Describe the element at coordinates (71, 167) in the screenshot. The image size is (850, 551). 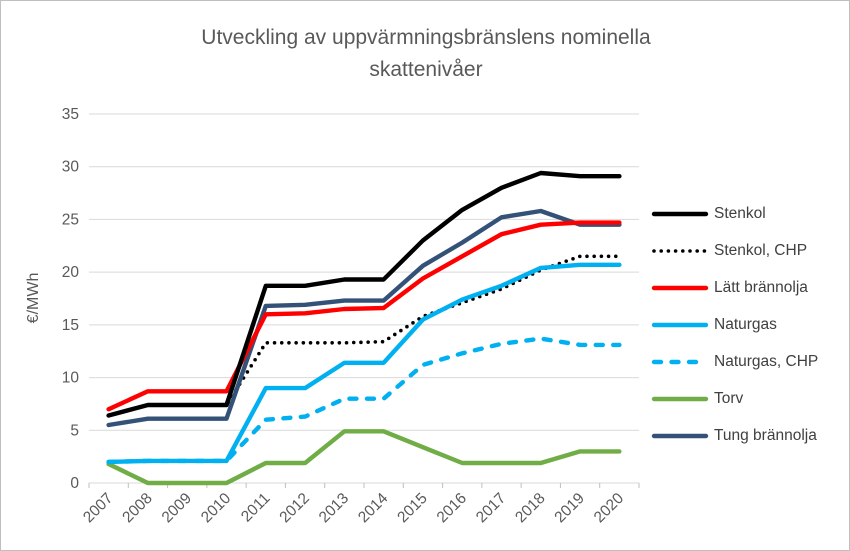
I see `y-axis-tick-label: 30` at that location.